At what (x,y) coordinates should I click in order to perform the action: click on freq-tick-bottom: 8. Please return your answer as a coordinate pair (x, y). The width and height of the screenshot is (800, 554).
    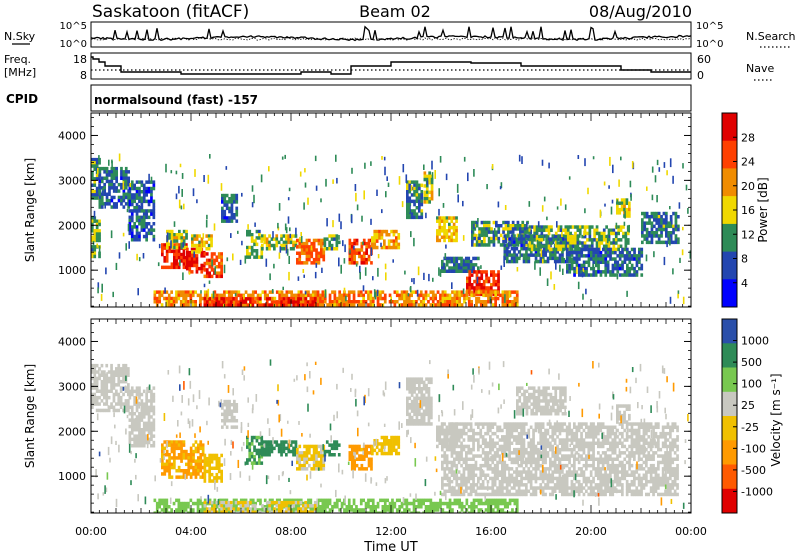
    Looking at the image, I should click on (83, 75).